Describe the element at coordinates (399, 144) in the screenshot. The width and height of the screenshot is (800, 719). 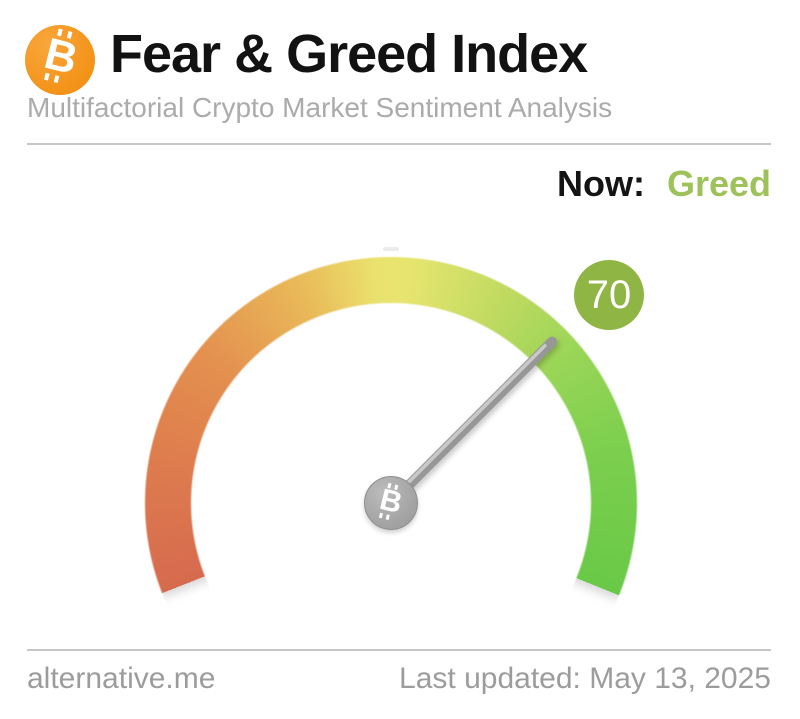
I see `header-divider` at that location.